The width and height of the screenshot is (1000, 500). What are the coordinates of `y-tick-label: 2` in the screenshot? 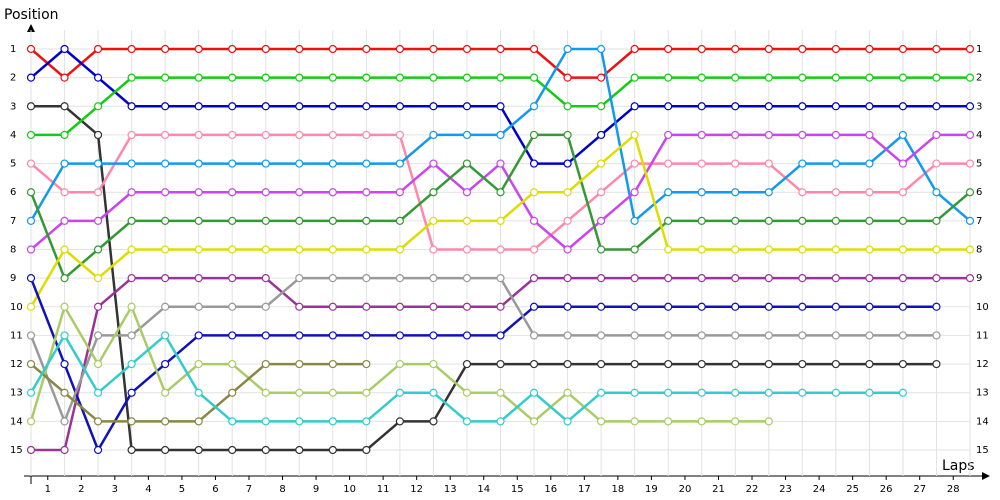 It's located at (13, 78).